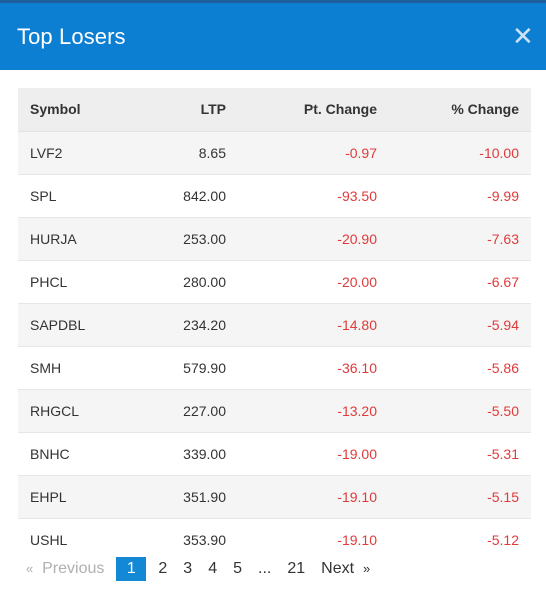 This screenshot has width=546, height=616. What do you see at coordinates (182, 238) in the screenshot?
I see `cell-ltp: 253.00` at bounding box center [182, 238].